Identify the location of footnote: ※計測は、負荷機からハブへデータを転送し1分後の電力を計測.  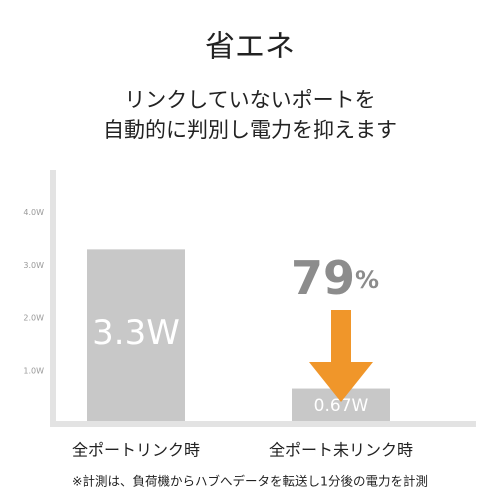
(250, 481).